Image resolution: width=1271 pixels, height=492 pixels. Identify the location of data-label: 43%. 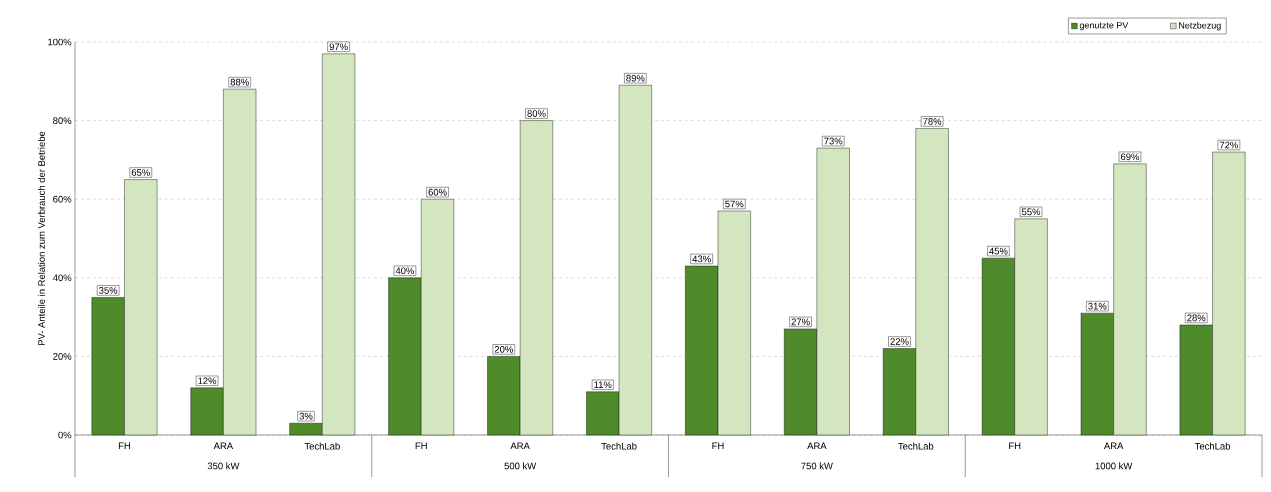
(701, 259).